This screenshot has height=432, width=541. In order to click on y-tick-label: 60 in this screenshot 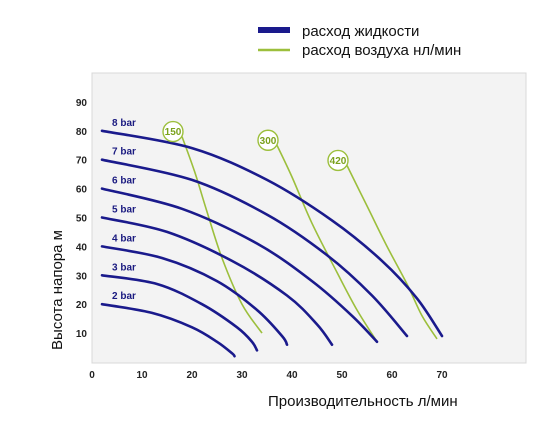, I will do `click(82, 190)`.